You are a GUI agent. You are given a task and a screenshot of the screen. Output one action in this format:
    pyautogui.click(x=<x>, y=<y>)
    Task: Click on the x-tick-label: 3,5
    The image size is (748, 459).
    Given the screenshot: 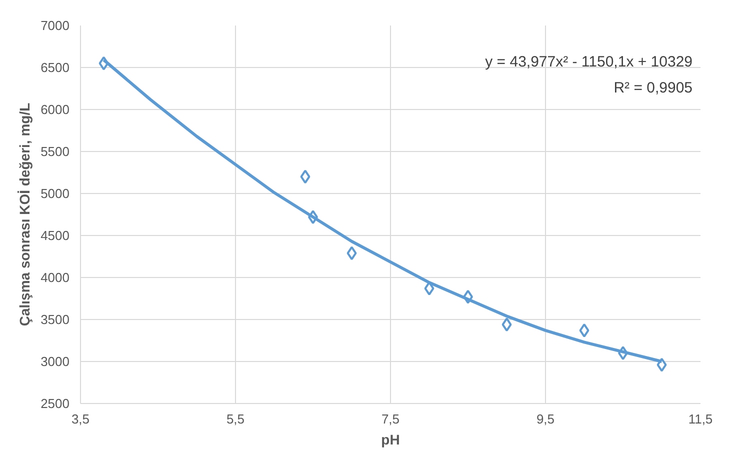 What is the action you would take?
    pyautogui.click(x=80, y=419)
    